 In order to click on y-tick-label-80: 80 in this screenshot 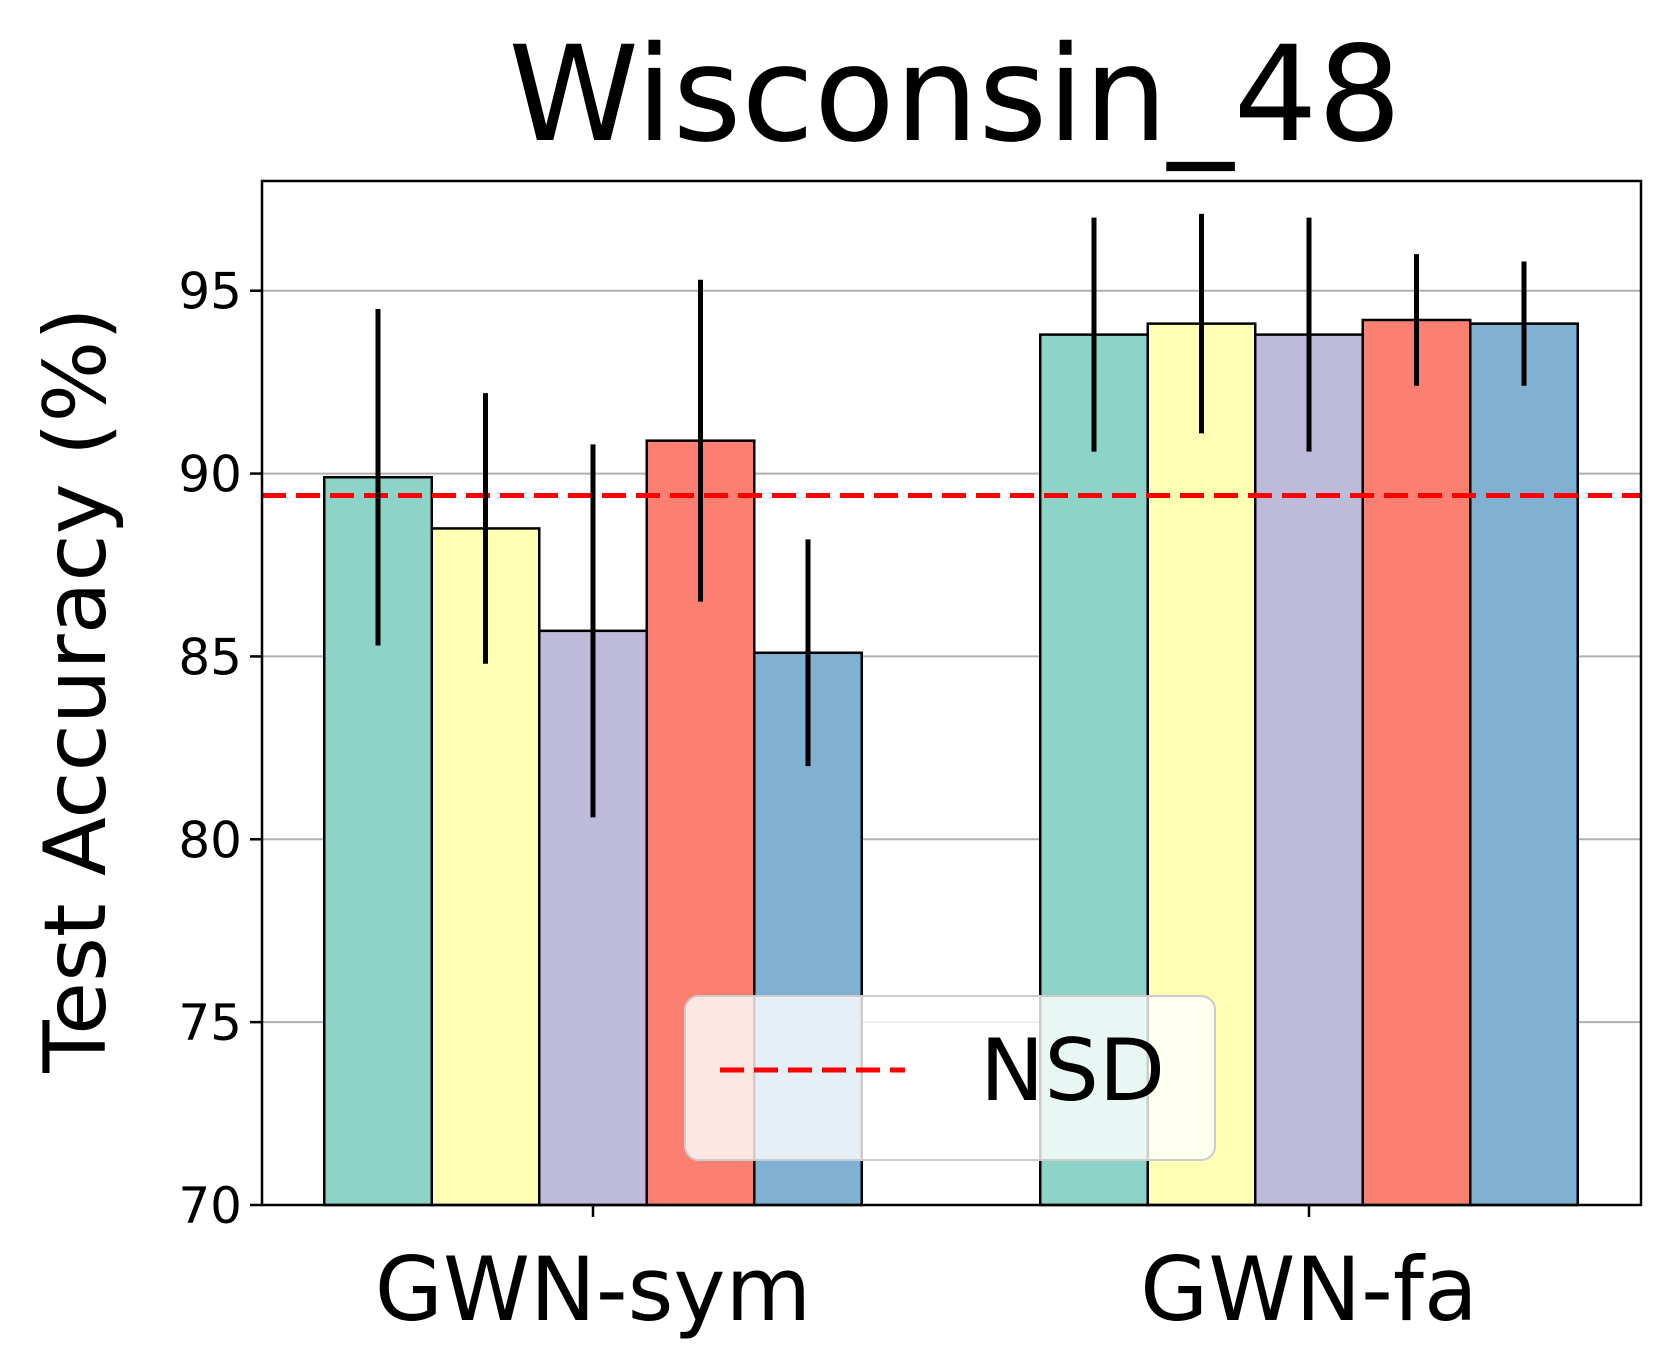, I will do `click(210, 840)`.